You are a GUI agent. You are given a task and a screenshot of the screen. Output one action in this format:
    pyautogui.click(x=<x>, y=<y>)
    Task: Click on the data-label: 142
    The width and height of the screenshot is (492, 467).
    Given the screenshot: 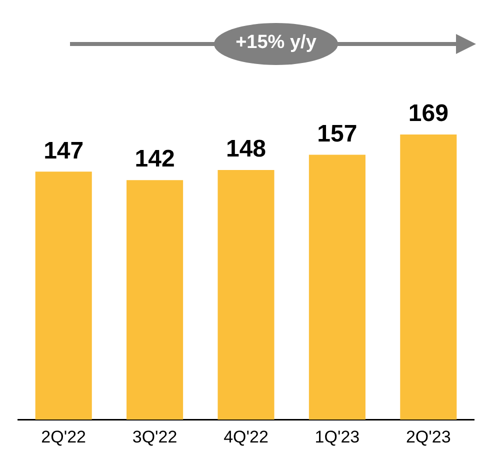 What is the action you would take?
    pyautogui.click(x=154, y=159)
    